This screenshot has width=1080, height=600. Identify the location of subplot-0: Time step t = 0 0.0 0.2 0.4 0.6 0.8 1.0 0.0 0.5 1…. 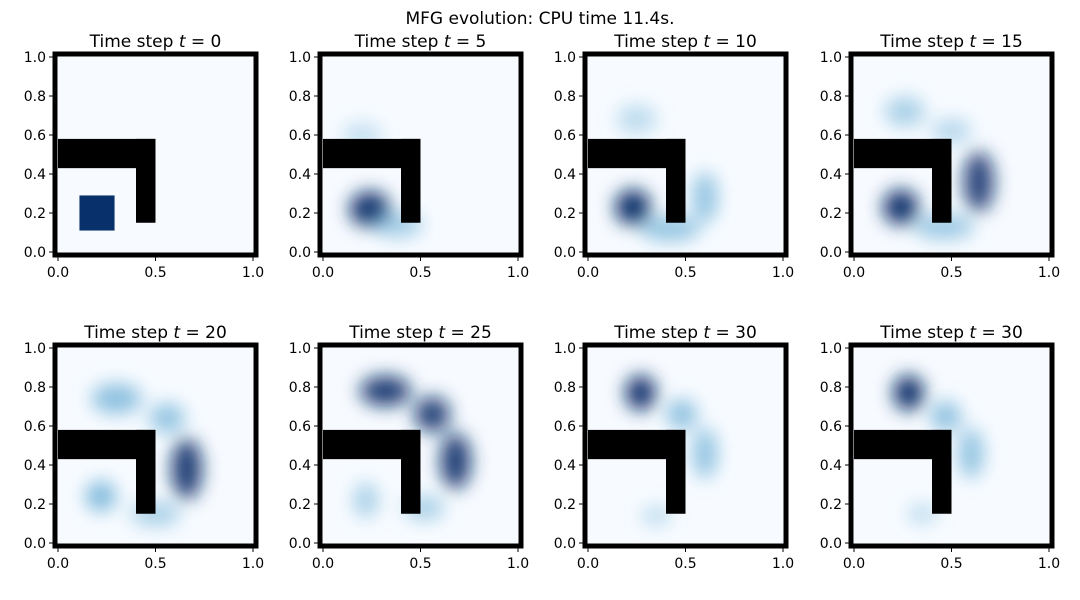
(144, 156).